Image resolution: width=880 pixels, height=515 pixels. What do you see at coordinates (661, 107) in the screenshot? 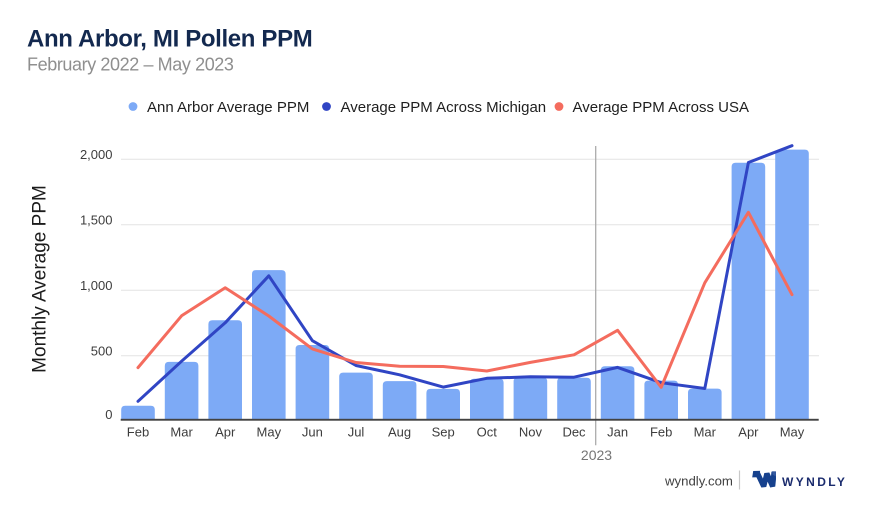
I see `svg-text: Average PPM Across USA` at bounding box center [661, 107].